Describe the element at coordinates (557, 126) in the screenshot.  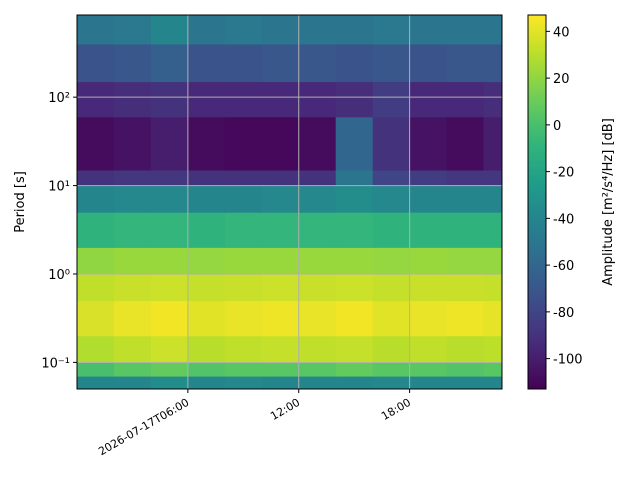
I see `colorbar-tick-label: 0` at that location.